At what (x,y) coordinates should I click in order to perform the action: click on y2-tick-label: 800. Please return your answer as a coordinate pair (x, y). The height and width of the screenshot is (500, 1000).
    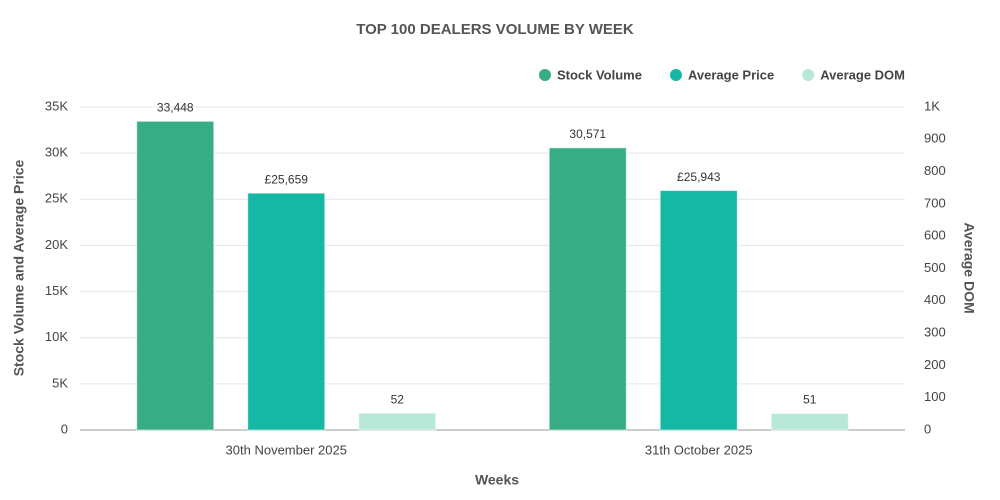
    Looking at the image, I should click on (935, 170).